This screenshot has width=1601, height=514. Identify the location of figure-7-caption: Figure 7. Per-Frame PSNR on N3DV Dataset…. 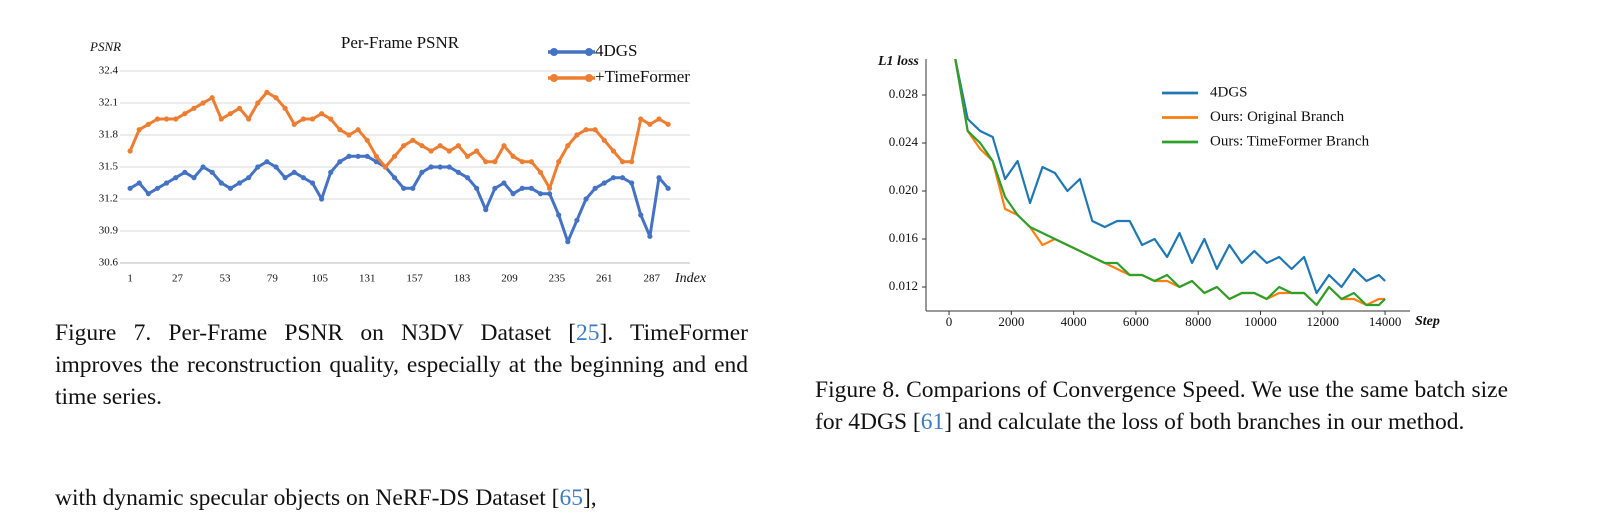
(401, 365).